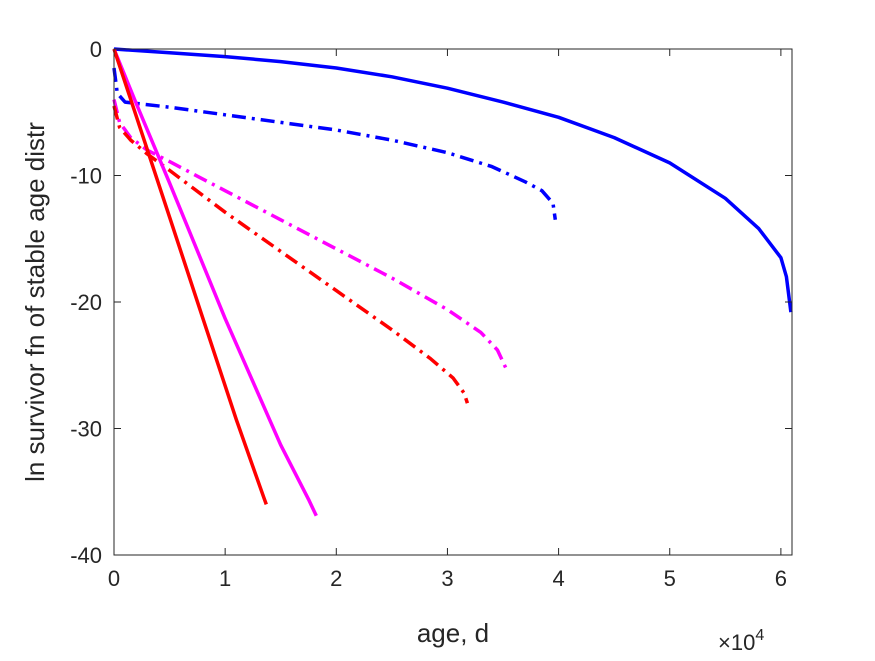  What do you see at coordinates (447, 578) in the screenshot?
I see `x-tick-label: 3` at bounding box center [447, 578].